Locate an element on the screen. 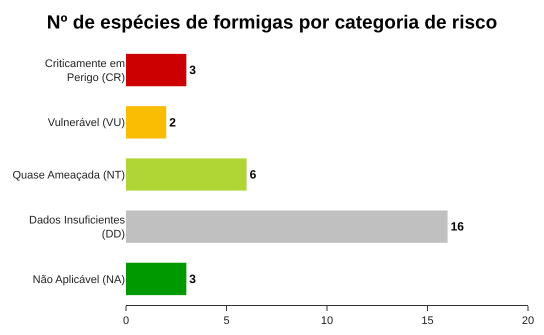  x-tick-label: 20 is located at coordinates (528, 321).